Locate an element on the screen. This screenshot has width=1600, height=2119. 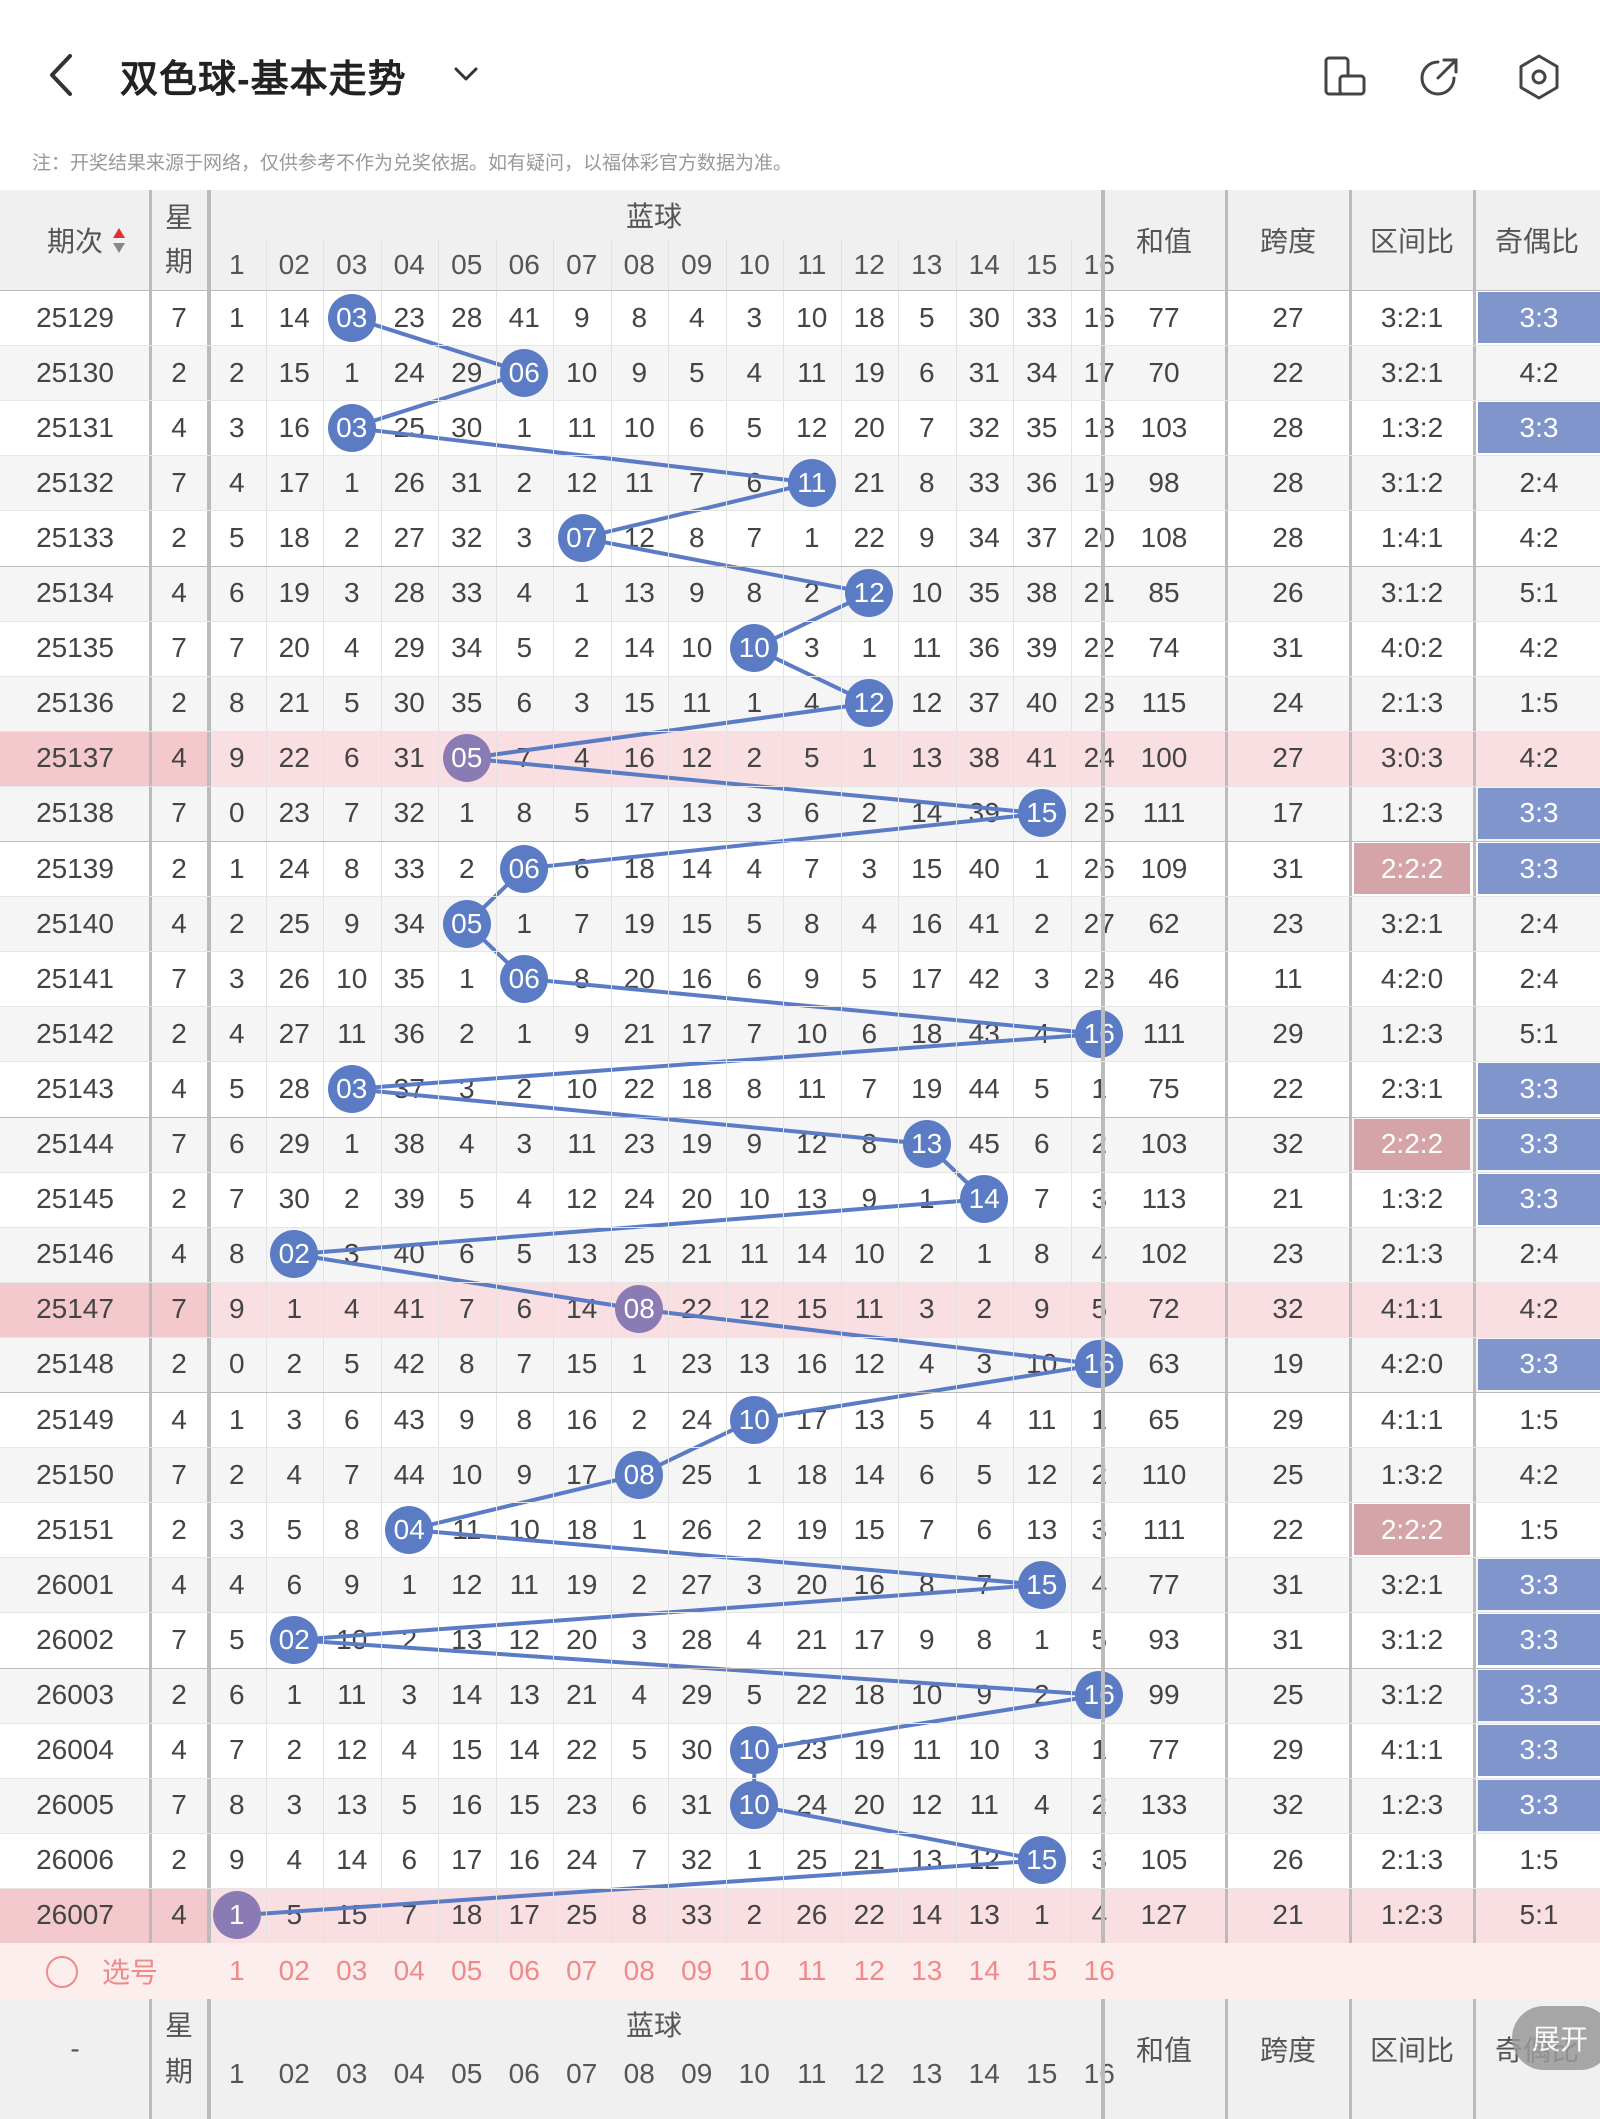
omission-value: 33 is located at coordinates (984, 482).